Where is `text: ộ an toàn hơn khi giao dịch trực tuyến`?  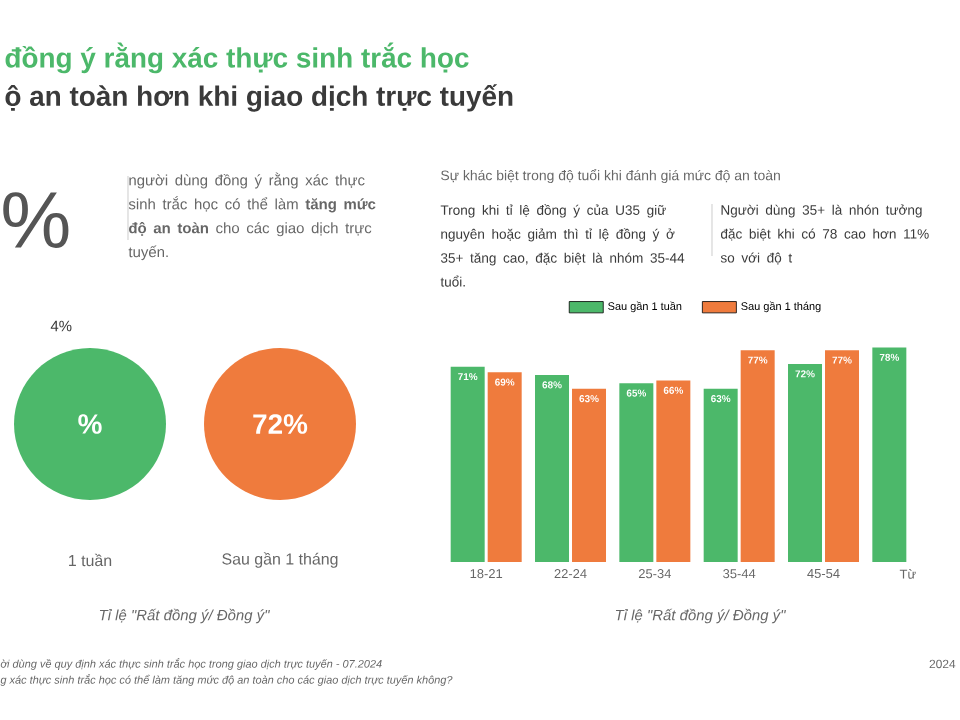 text: ộ an toàn hơn khi giao dịch trực tuyến is located at coordinates (259, 98).